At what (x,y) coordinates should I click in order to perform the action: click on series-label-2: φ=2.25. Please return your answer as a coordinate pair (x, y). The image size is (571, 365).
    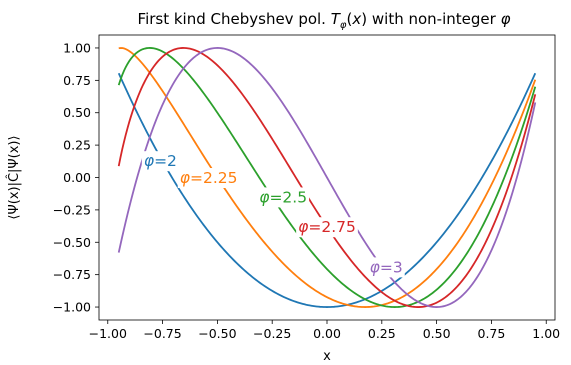
    Looking at the image, I should click on (209, 178).